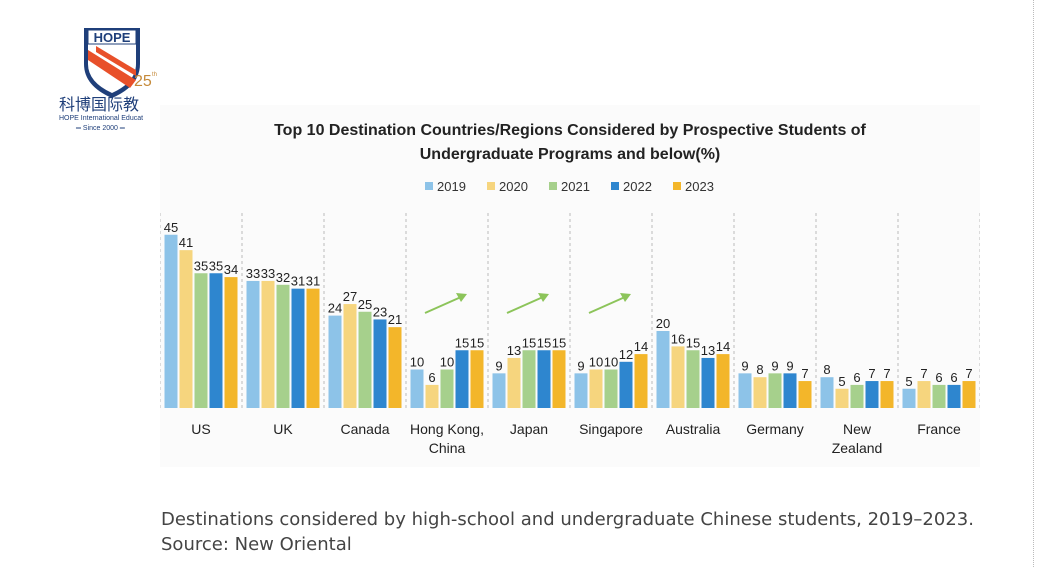 The image size is (1038, 567). What do you see at coordinates (841, 381) in the screenshot?
I see `data-label: 5` at bounding box center [841, 381].